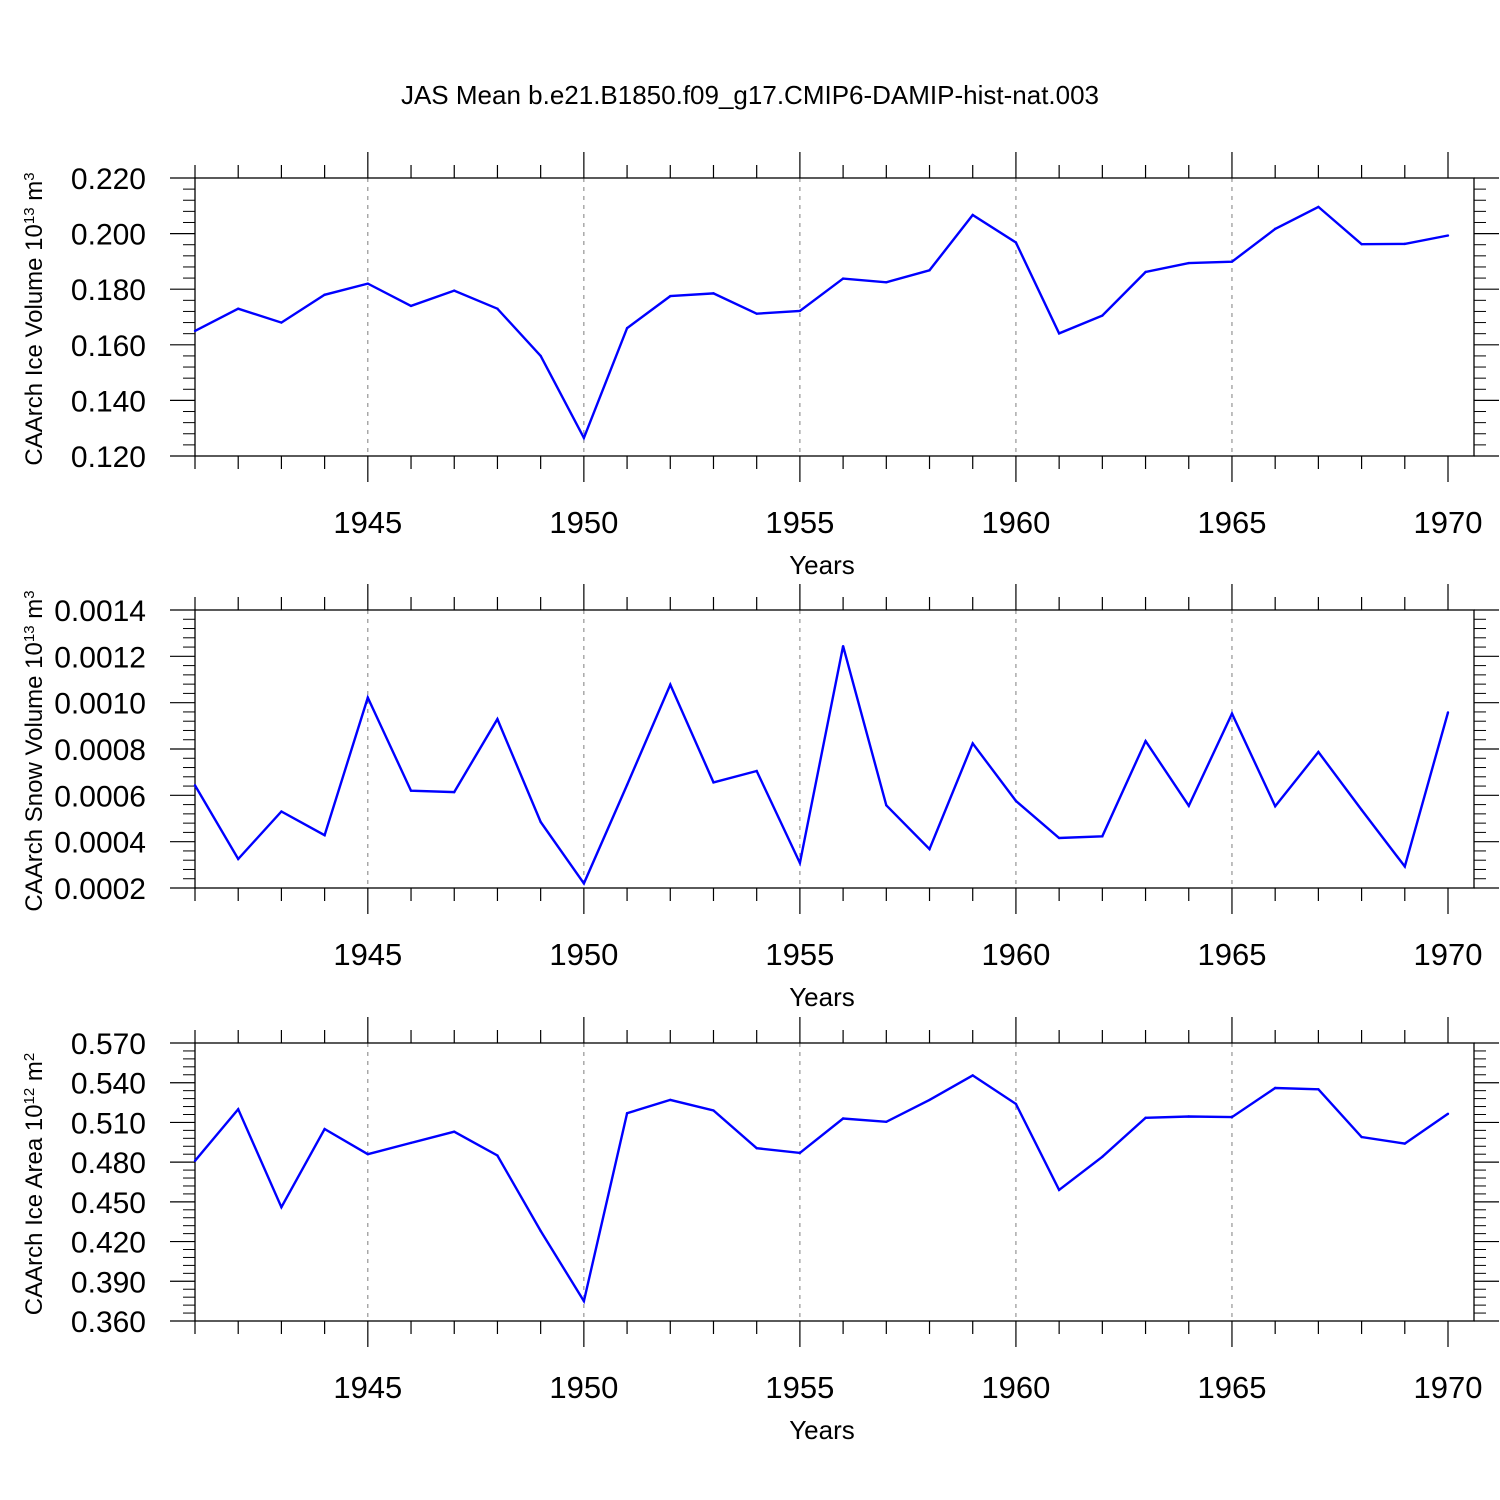  What do you see at coordinates (34, 776) in the screenshot?
I see `y-axis-label-part: CAArch Snow Volume 10` at bounding box center [34, 776].